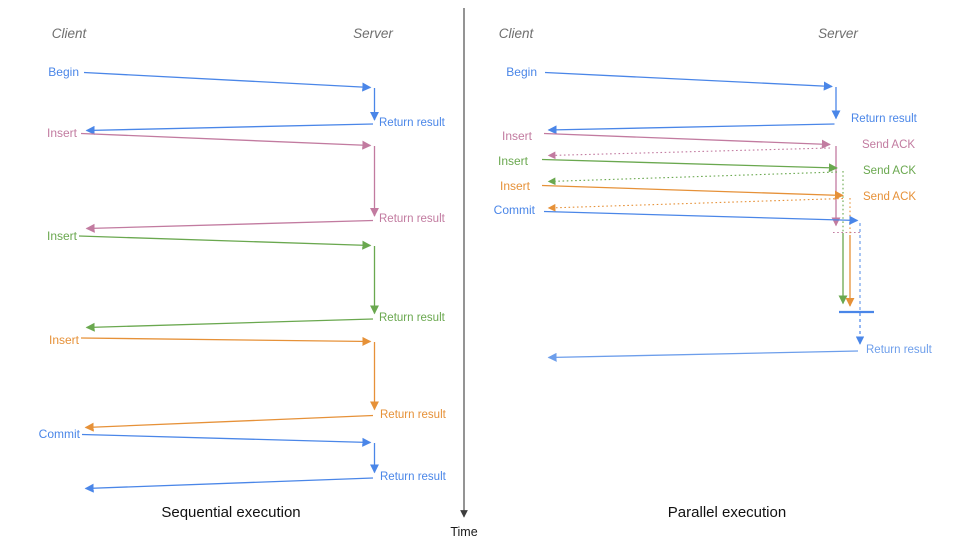  I want to click on par-step-insert-2: Insert Send ACK, so click(707, 229).